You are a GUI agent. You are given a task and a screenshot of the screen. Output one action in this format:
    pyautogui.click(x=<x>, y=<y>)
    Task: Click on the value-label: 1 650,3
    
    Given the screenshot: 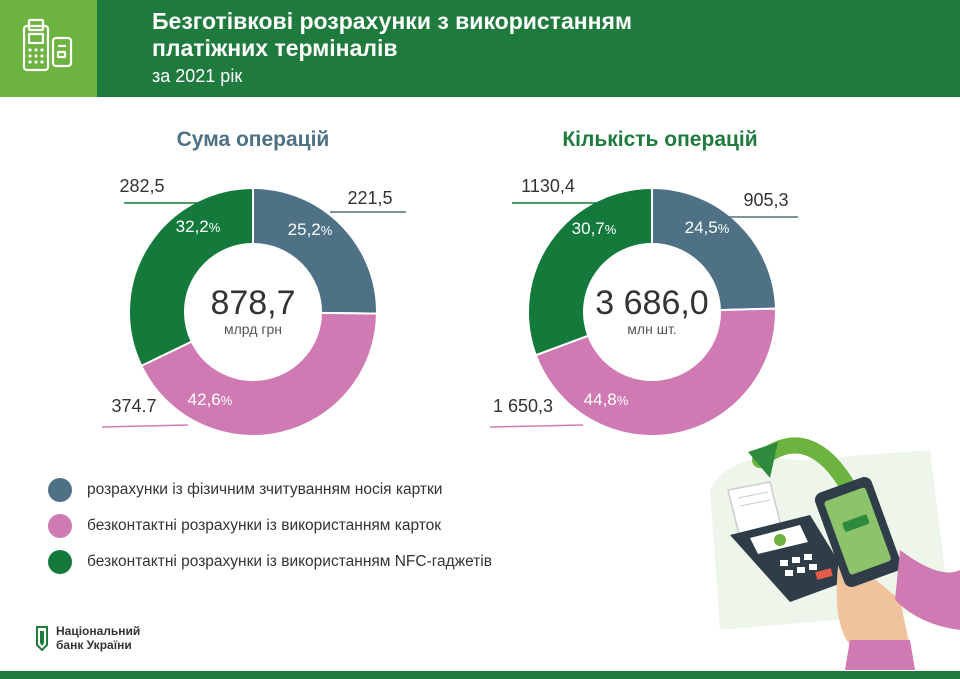 What is the action you would take?
    pyautogui.click(x=523, y=406)
    